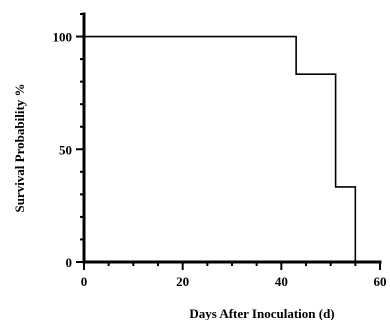  Describe the element at coordinates (281, 281) in the screenshot. I see `x-tick-label: 40` at that location.